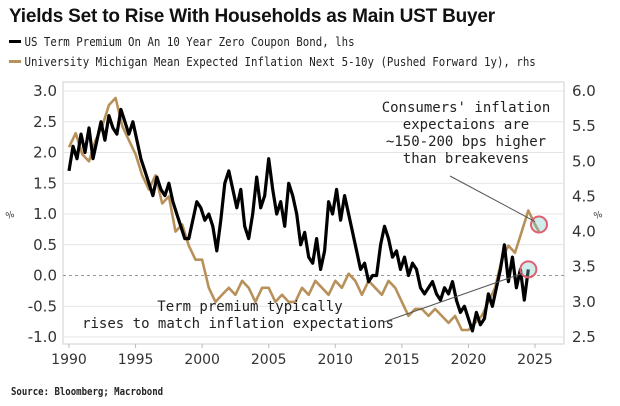 The height and width of the screenshot is (406, 620). Describe the element at coordinates (11, 216) in the screenshot. I see `y-axis-left-unit: %` at that location.